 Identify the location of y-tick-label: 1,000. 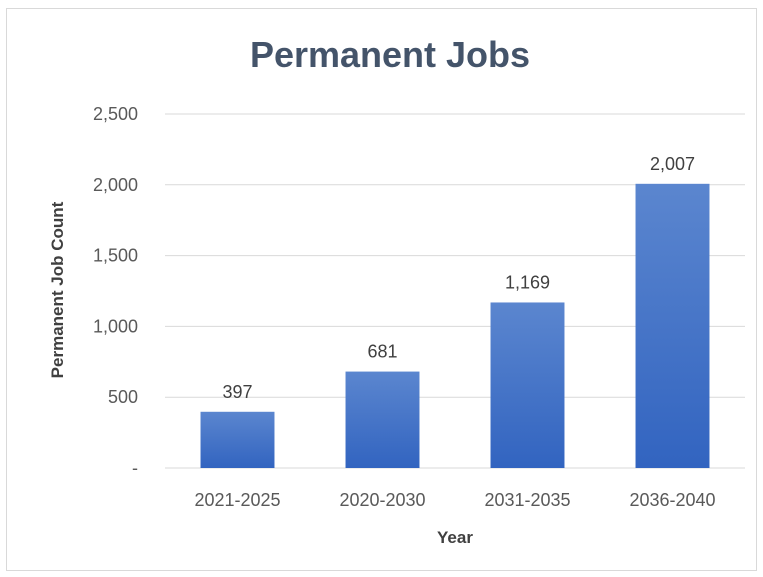
(115, 326).